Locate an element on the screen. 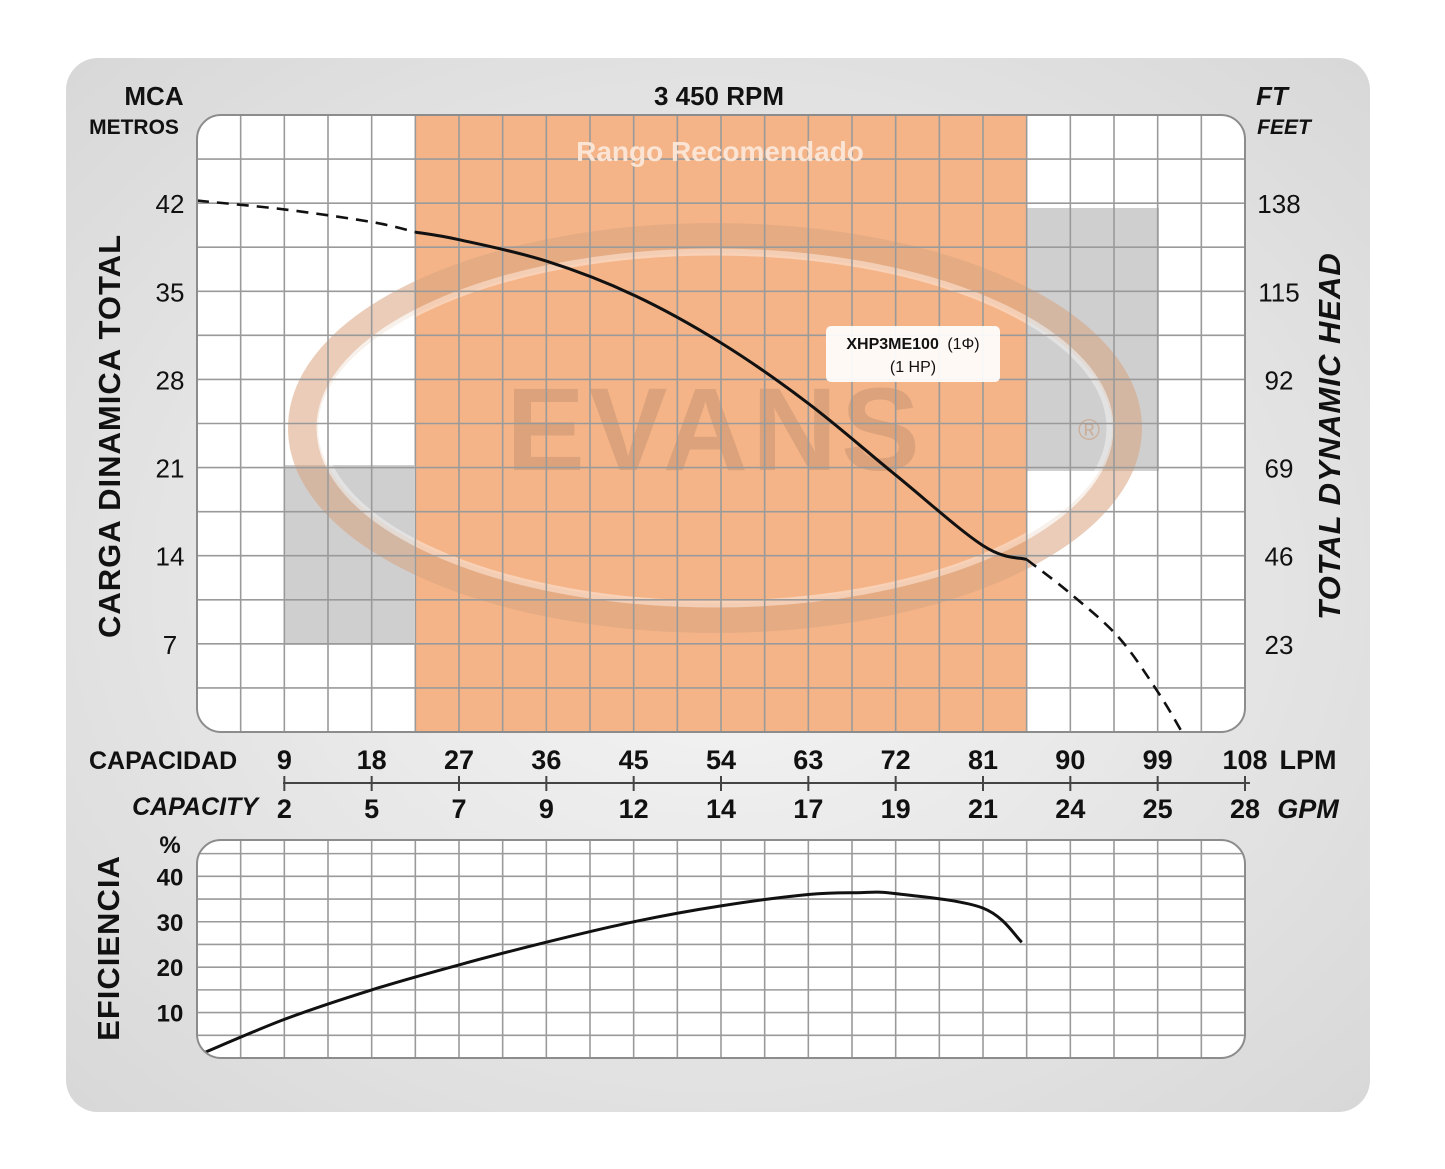 This screenshot has height=1169, width=1445. lpm-tick-label: 108 is located at coordinates (1244, 760).